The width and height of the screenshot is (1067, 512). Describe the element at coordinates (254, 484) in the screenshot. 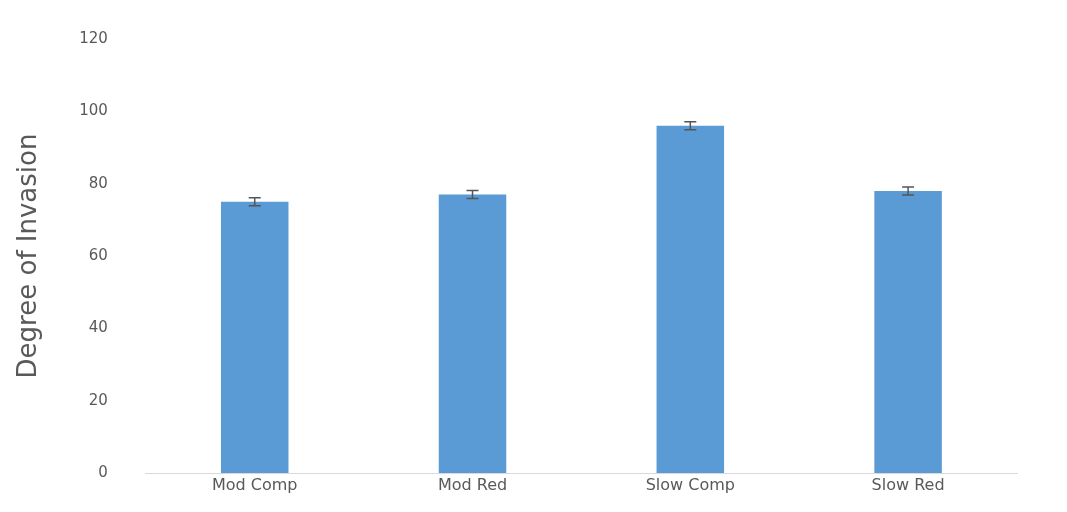

I see `x-tick-label: Mod Comp` at that location.